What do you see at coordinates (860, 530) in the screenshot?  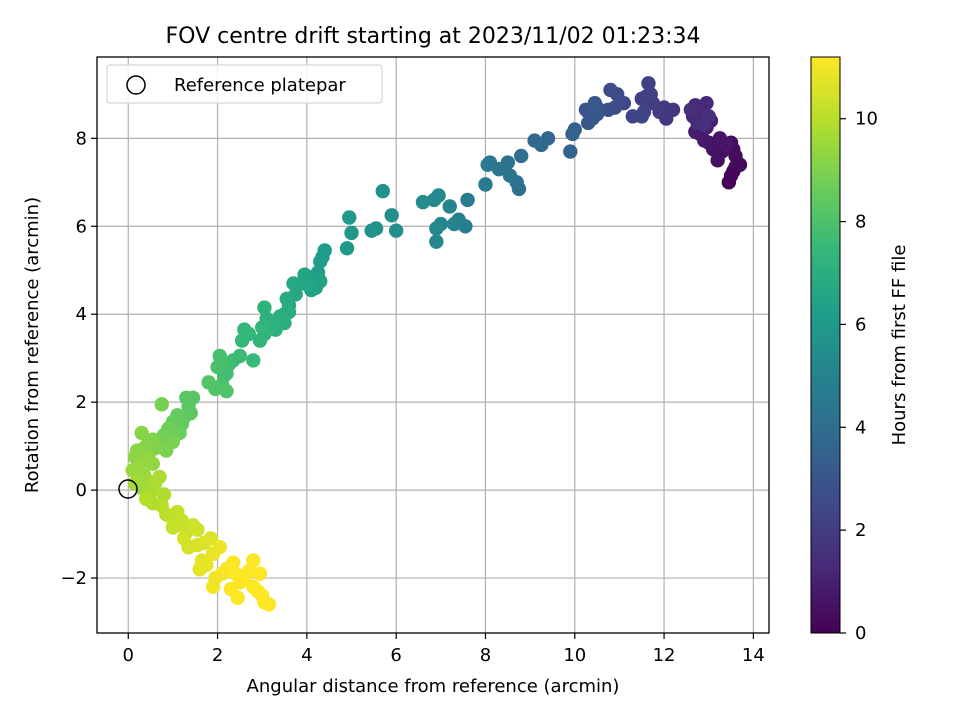 I see `colorbar-tick-label: 2` at bounding box center [860, 530].